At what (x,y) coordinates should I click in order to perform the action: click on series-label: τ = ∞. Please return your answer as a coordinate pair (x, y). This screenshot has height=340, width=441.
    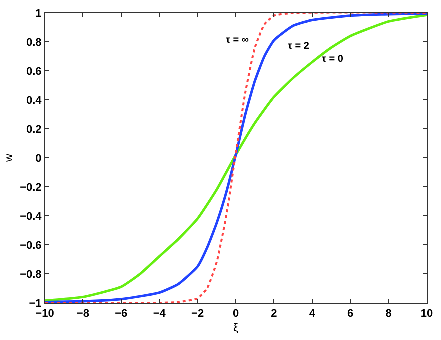
    Looking at the image, I should click on (237, 40).